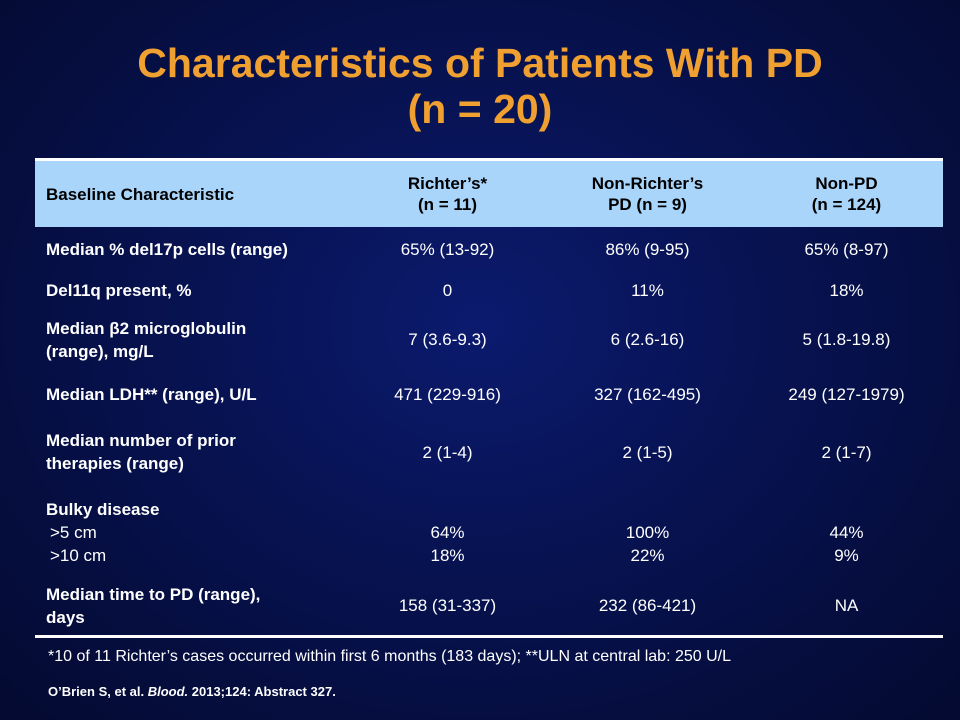 This screenshot has height=720, width=960. What do you see at coordinates (647, 607) in the screenshot?
I see `cell-non-richters: 232 (86-421)` at bounding box center [647, 607].